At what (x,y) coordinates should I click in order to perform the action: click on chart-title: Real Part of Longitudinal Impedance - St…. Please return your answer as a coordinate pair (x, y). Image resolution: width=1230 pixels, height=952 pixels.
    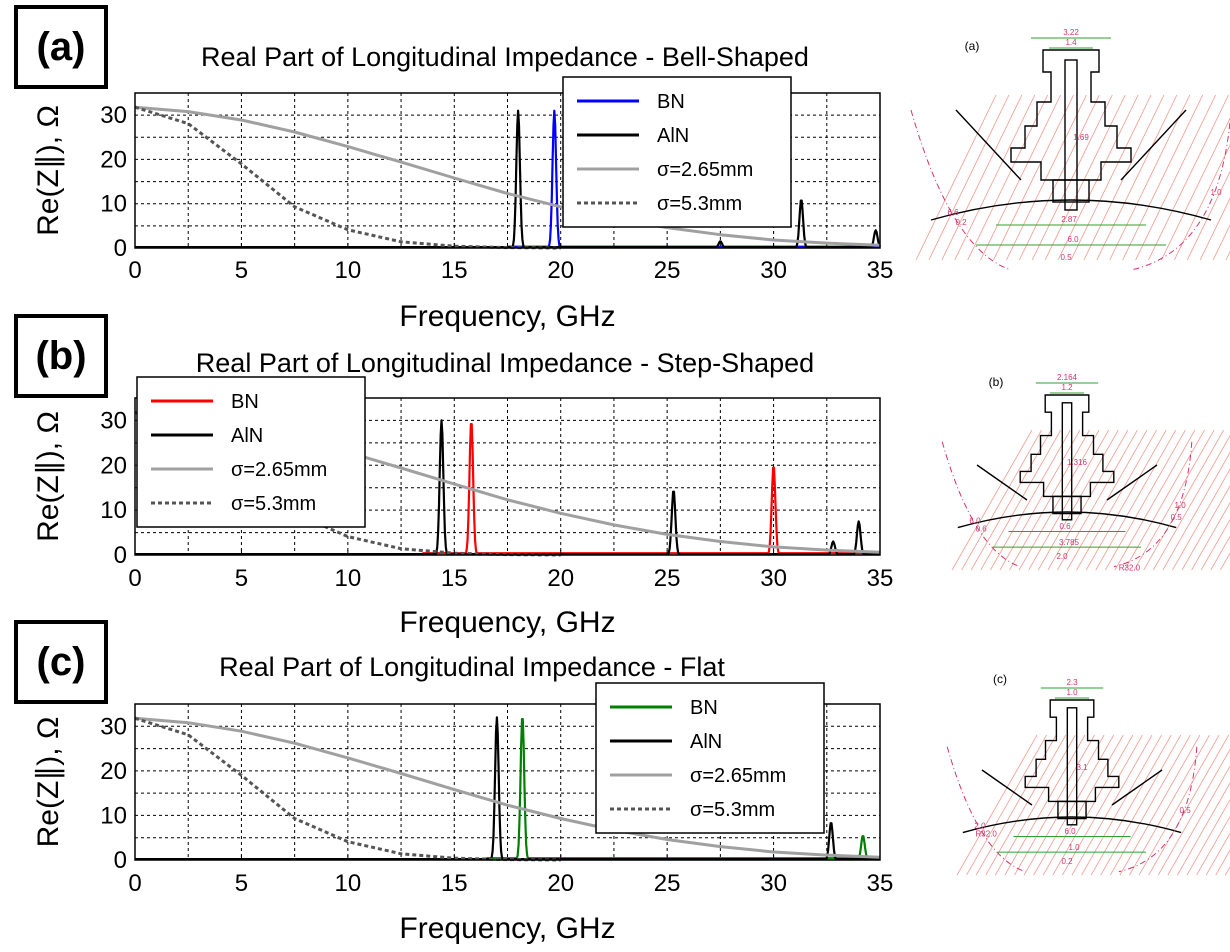
    Looking at the image, I should click on (505, 363).